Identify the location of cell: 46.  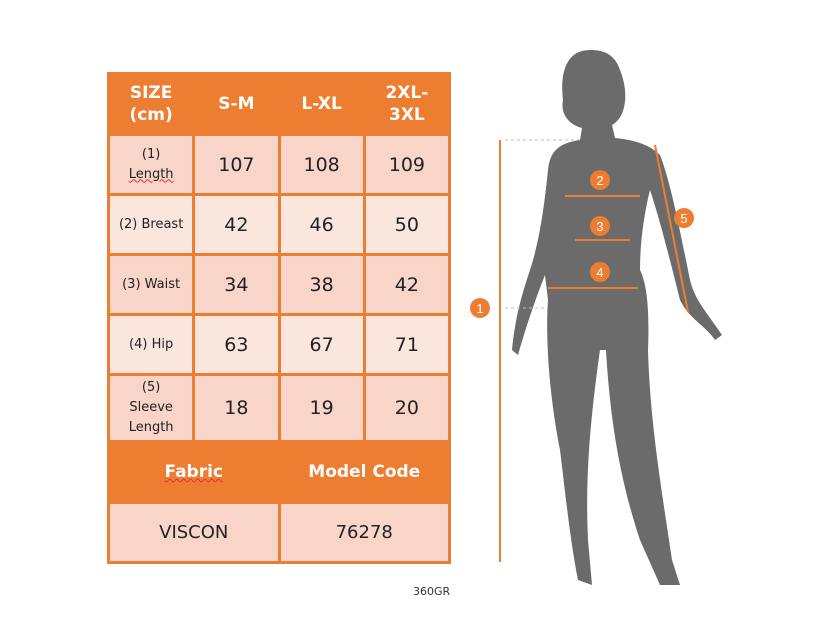
(321, 224).